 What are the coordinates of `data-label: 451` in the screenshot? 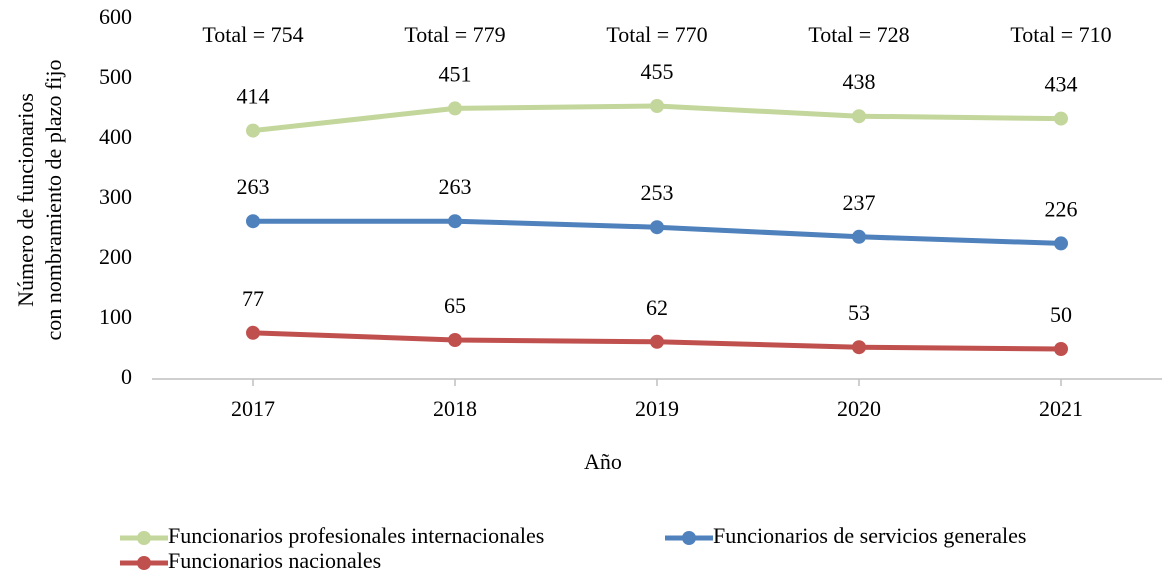 It's located at (455, 73).